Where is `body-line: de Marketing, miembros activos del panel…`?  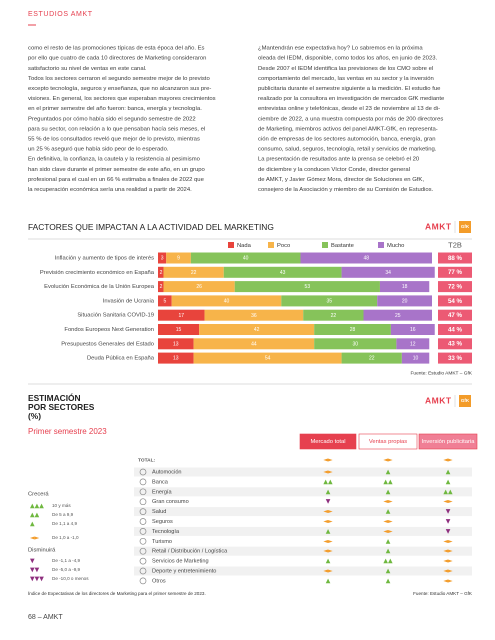 body-line: de Marketing, miembros activos del panel… is located at coordinates (348, 129).